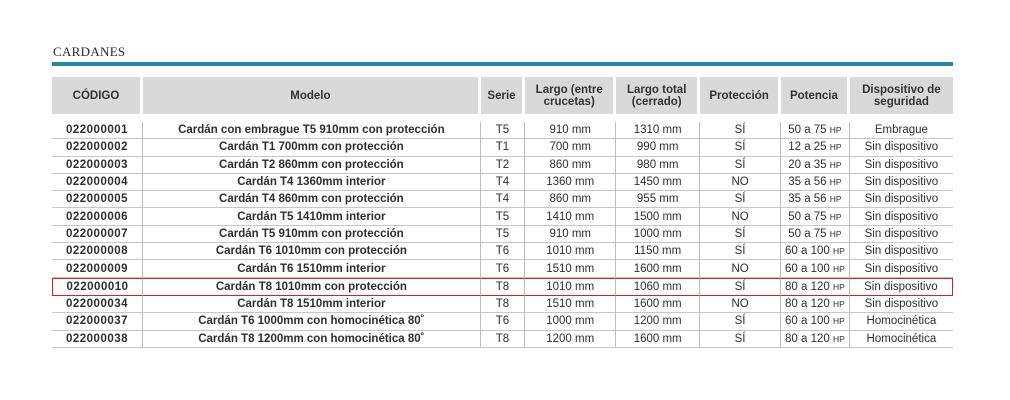  I want to click on cell-modelo: Cardán T2 860mm con protección, so click(312, 165).